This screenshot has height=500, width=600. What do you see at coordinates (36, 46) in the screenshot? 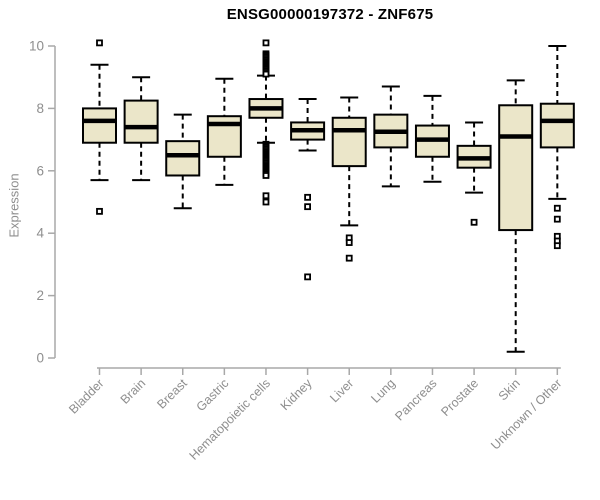
I see `y-tick-label: 10` at bounding box center [36, 46].